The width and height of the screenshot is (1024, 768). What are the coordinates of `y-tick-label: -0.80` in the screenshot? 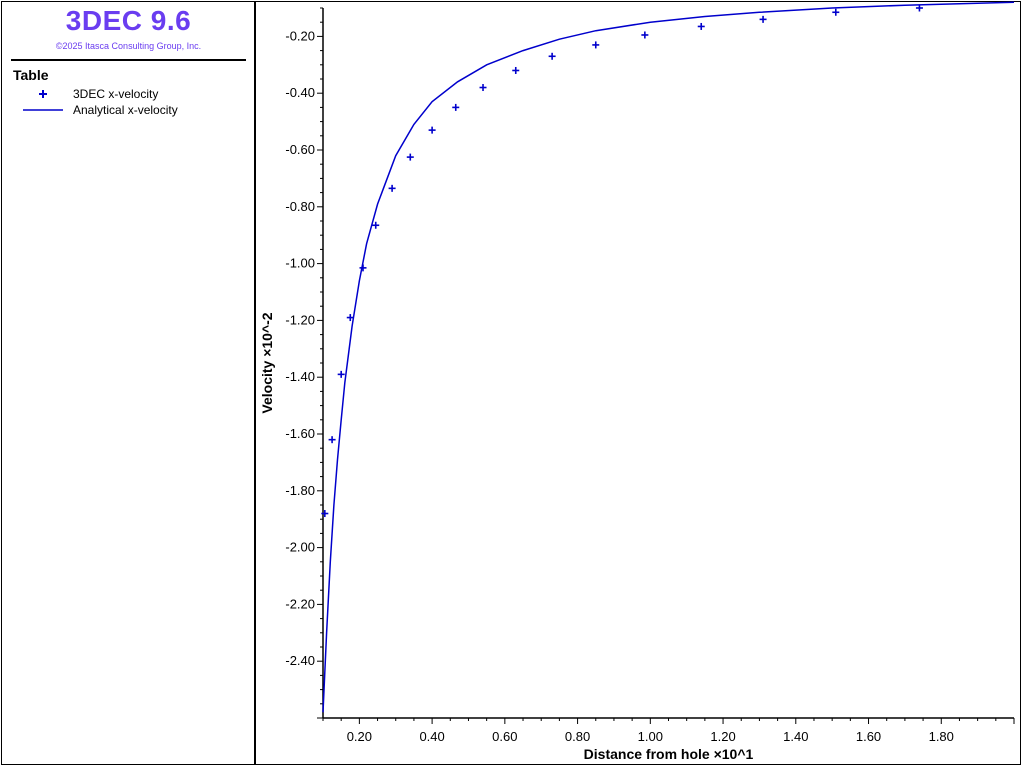 It's located at (300, 206).